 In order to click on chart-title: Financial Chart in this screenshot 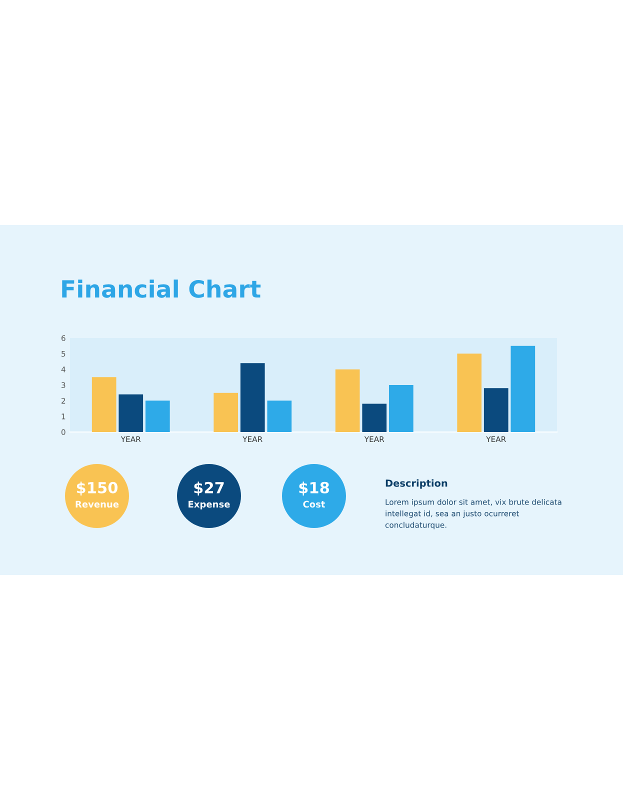, I will do `click(161, 289)`.